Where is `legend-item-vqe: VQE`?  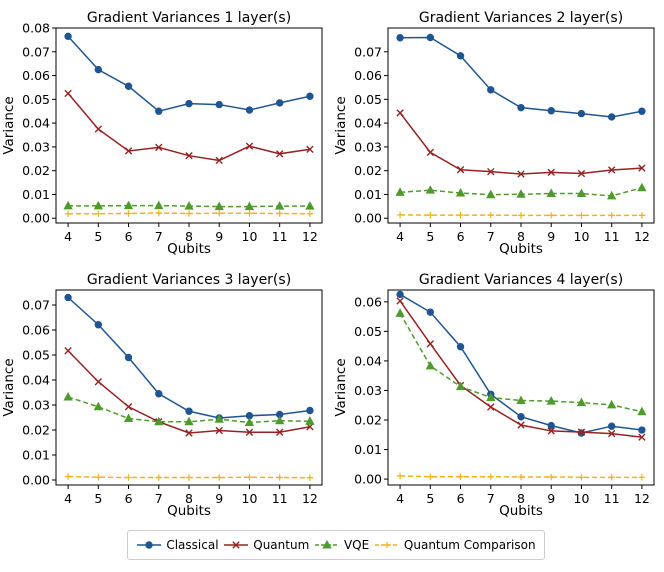 legend-item-vqe: VQE is located at coordinates (341, 545).